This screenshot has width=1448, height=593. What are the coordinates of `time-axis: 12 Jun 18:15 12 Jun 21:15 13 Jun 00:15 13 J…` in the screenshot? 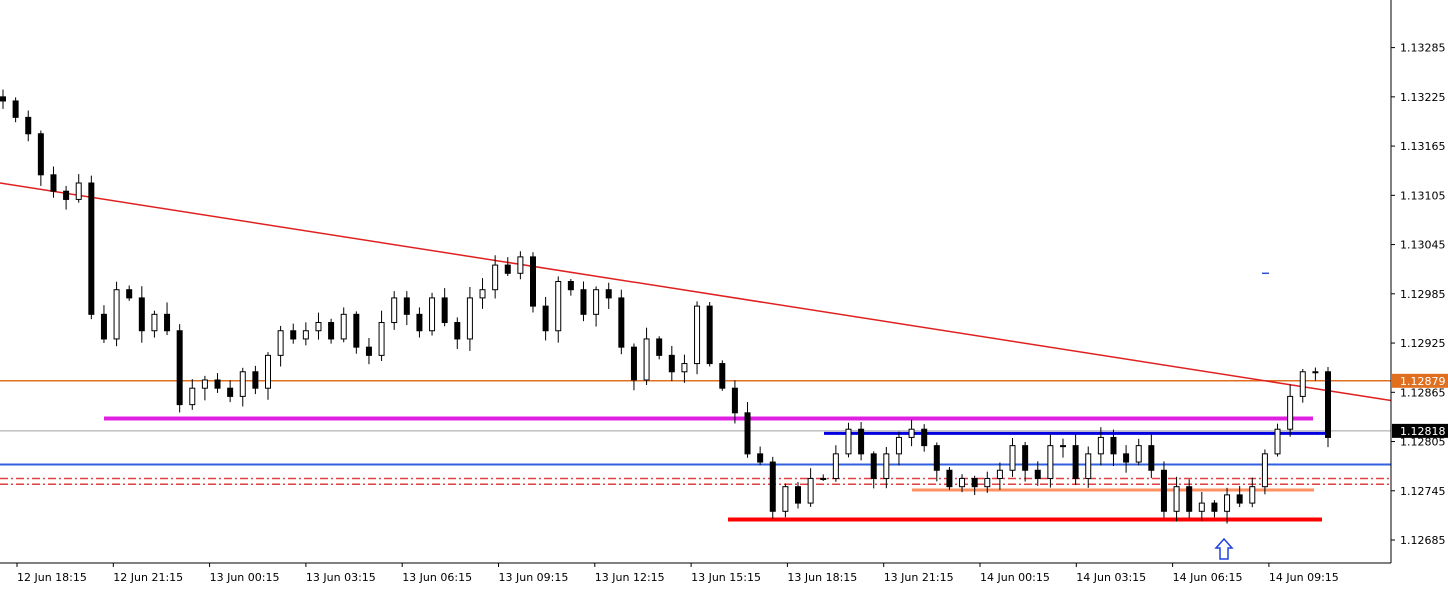 It's located at (677, 573).